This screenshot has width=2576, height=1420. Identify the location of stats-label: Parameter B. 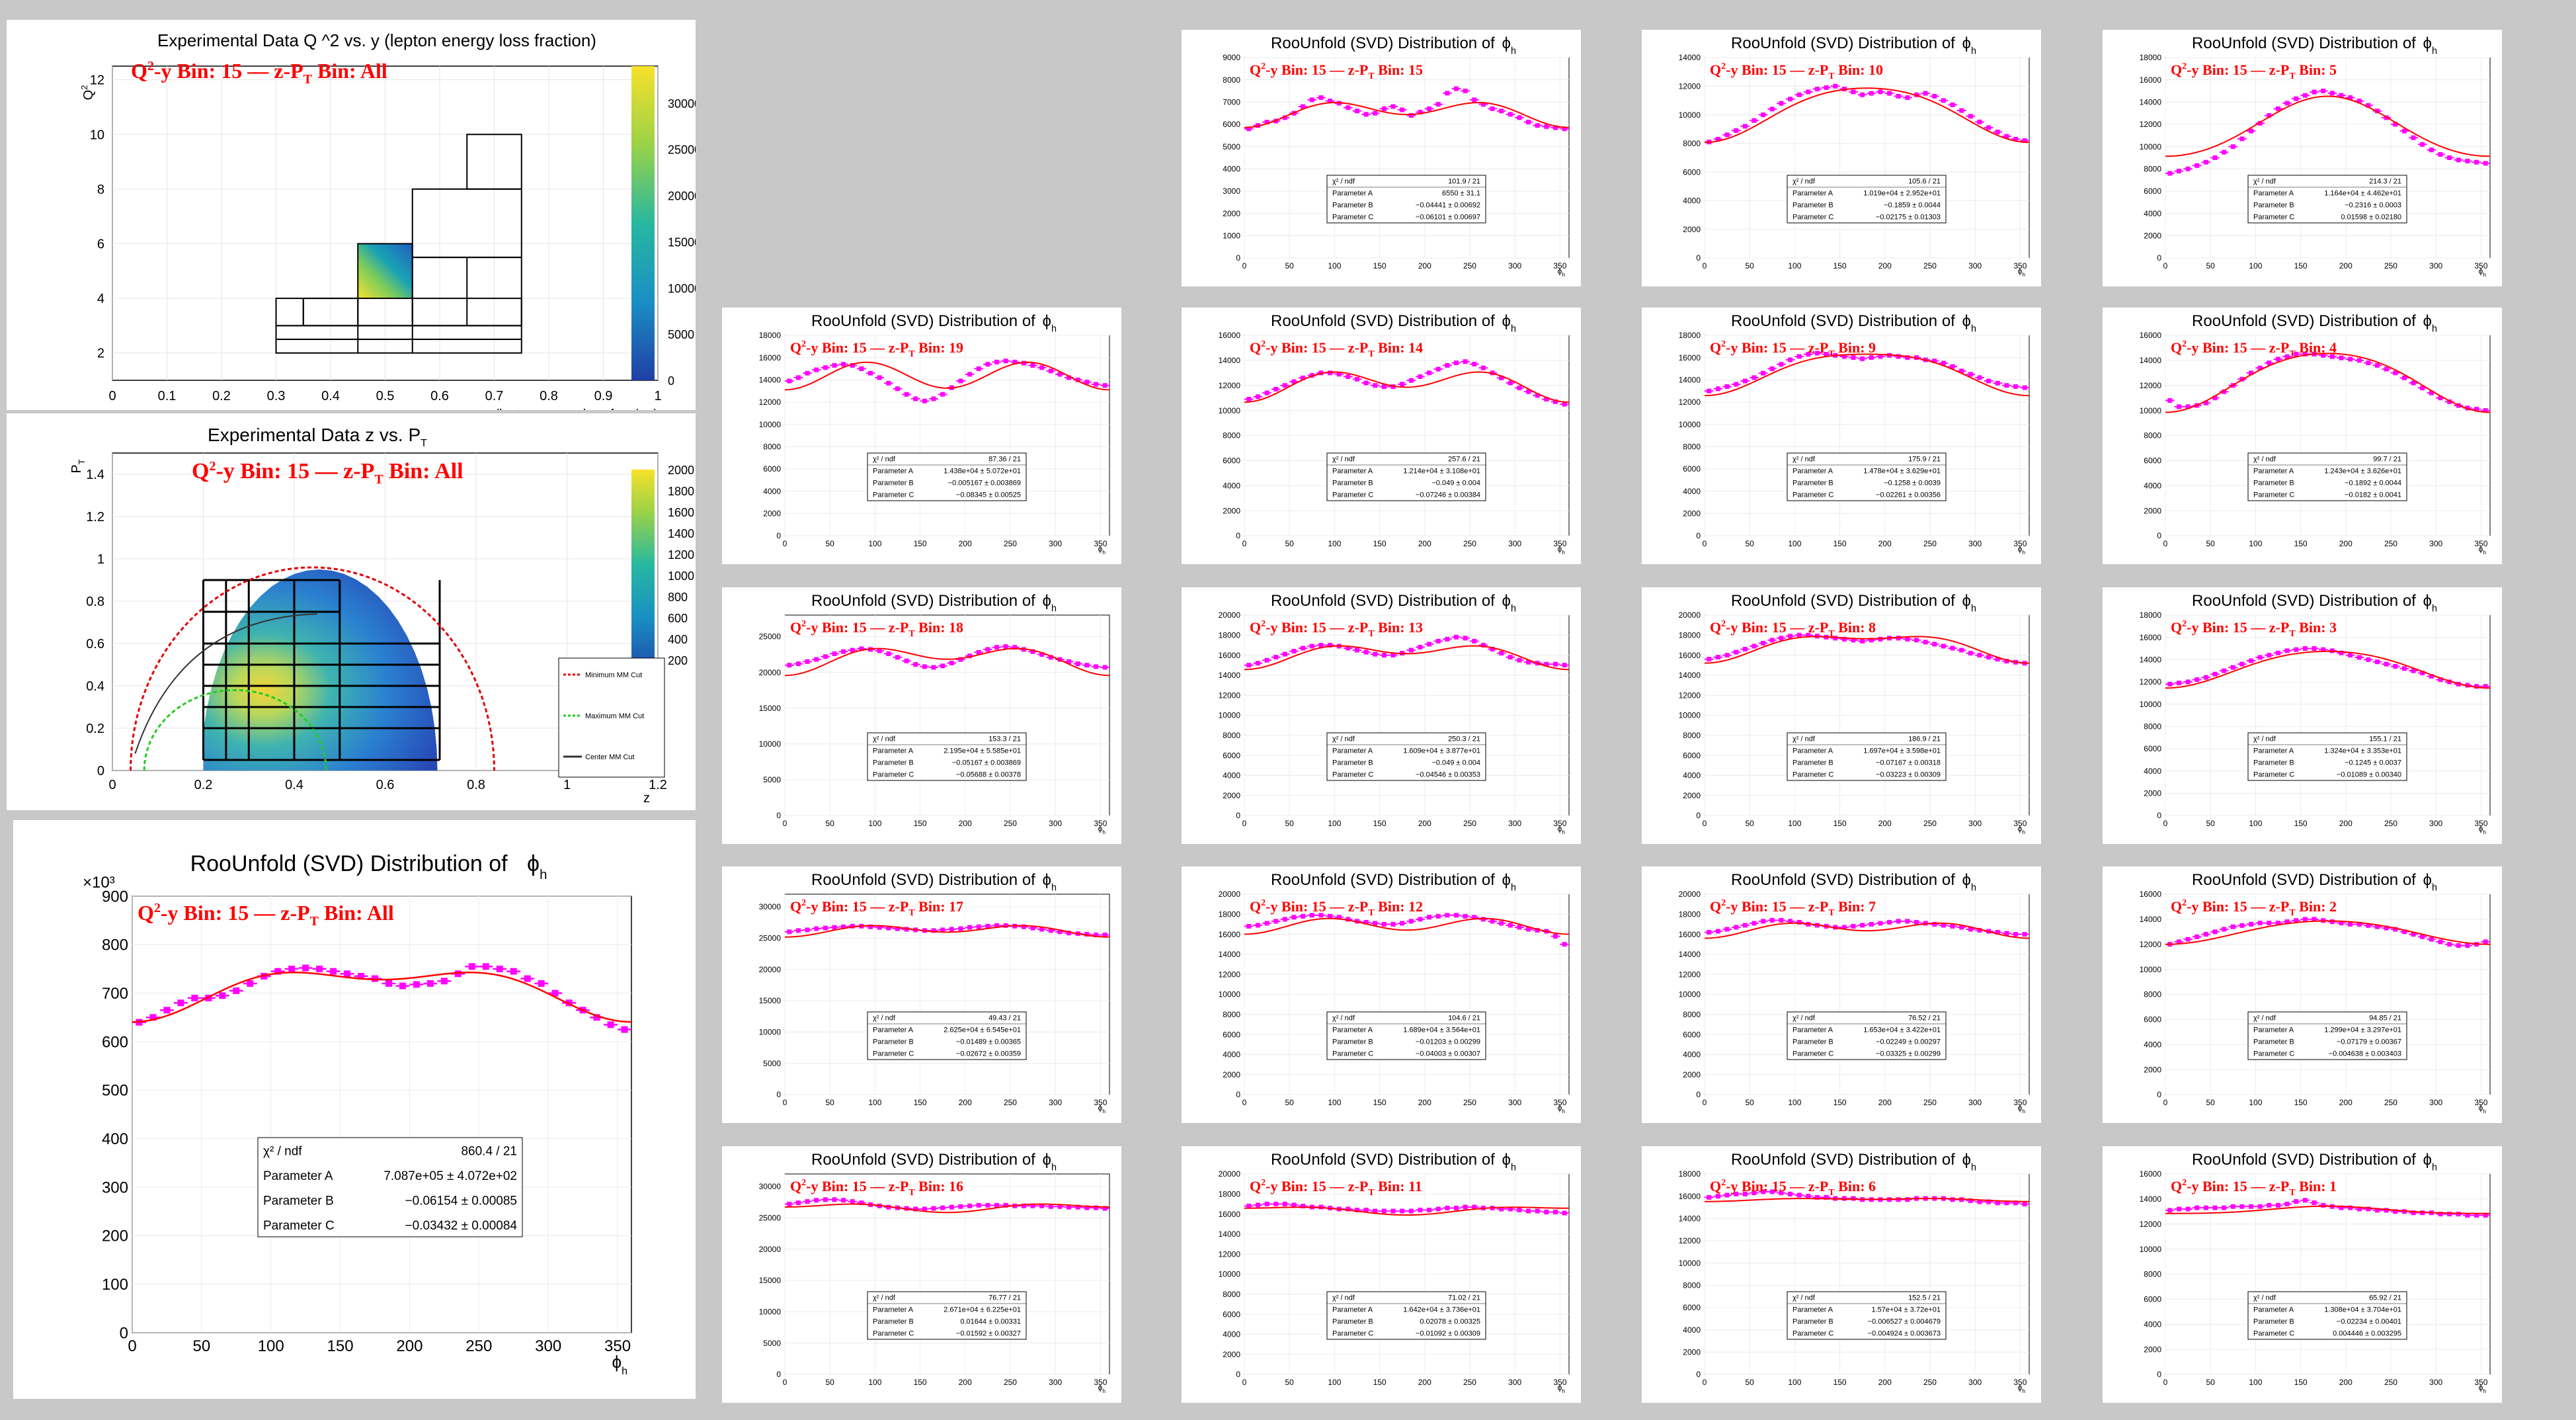
(2273, 763).